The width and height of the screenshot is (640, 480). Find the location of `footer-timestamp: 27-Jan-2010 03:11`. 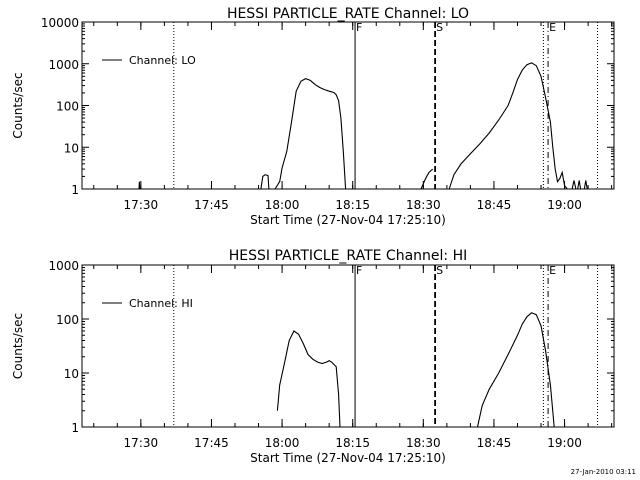

footer-timestamp: 27-Jan-2010 03:11 is located at coordinates (603, 472).